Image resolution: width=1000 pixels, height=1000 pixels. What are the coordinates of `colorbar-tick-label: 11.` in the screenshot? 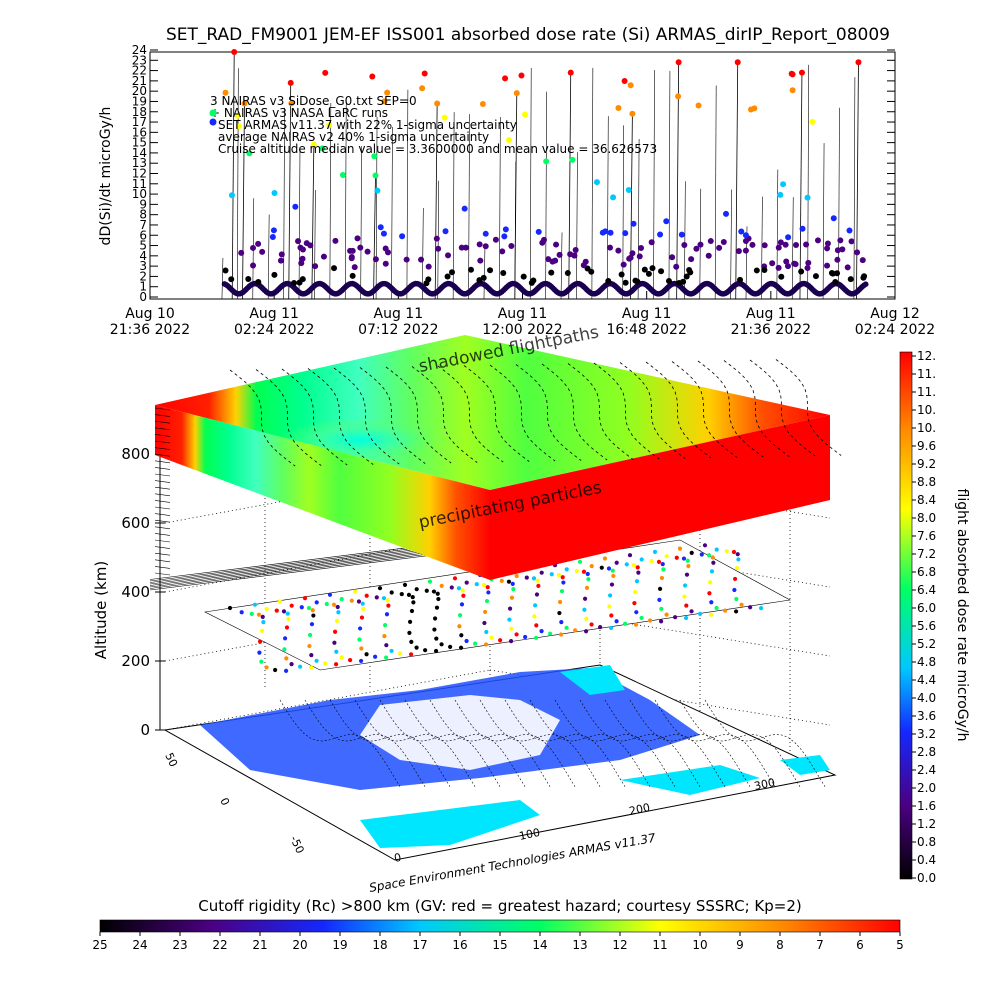 It's located at (926, 374).